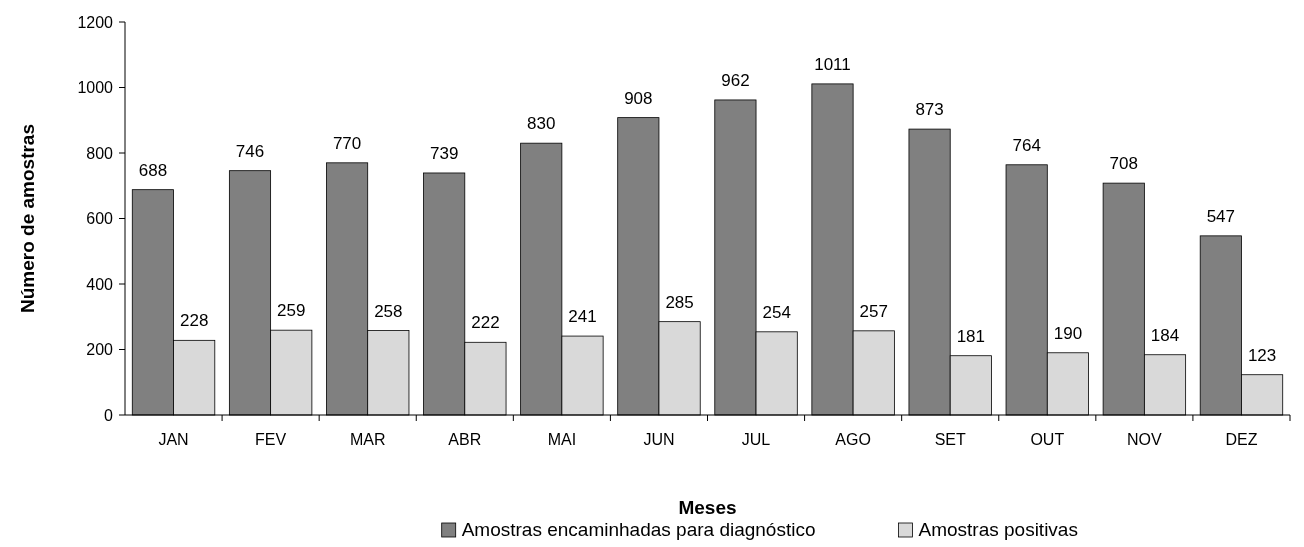  Describe the element at coordinates (1165, 335) in the screenshot. I see `data-label: 184` at that location.